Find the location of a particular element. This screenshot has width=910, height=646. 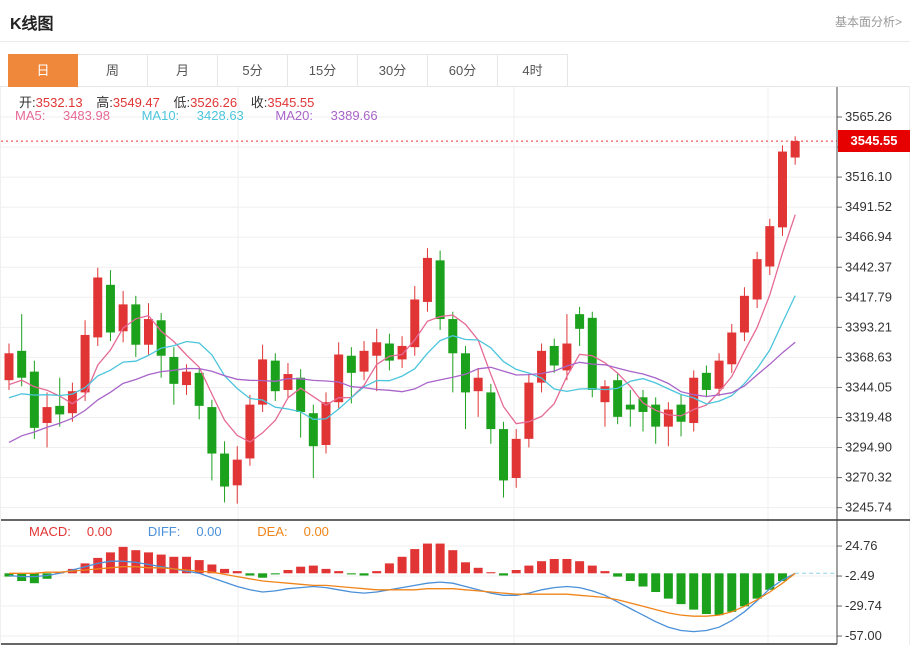

y-axis-label: 3368.63 is located at coordinates (868, 356).